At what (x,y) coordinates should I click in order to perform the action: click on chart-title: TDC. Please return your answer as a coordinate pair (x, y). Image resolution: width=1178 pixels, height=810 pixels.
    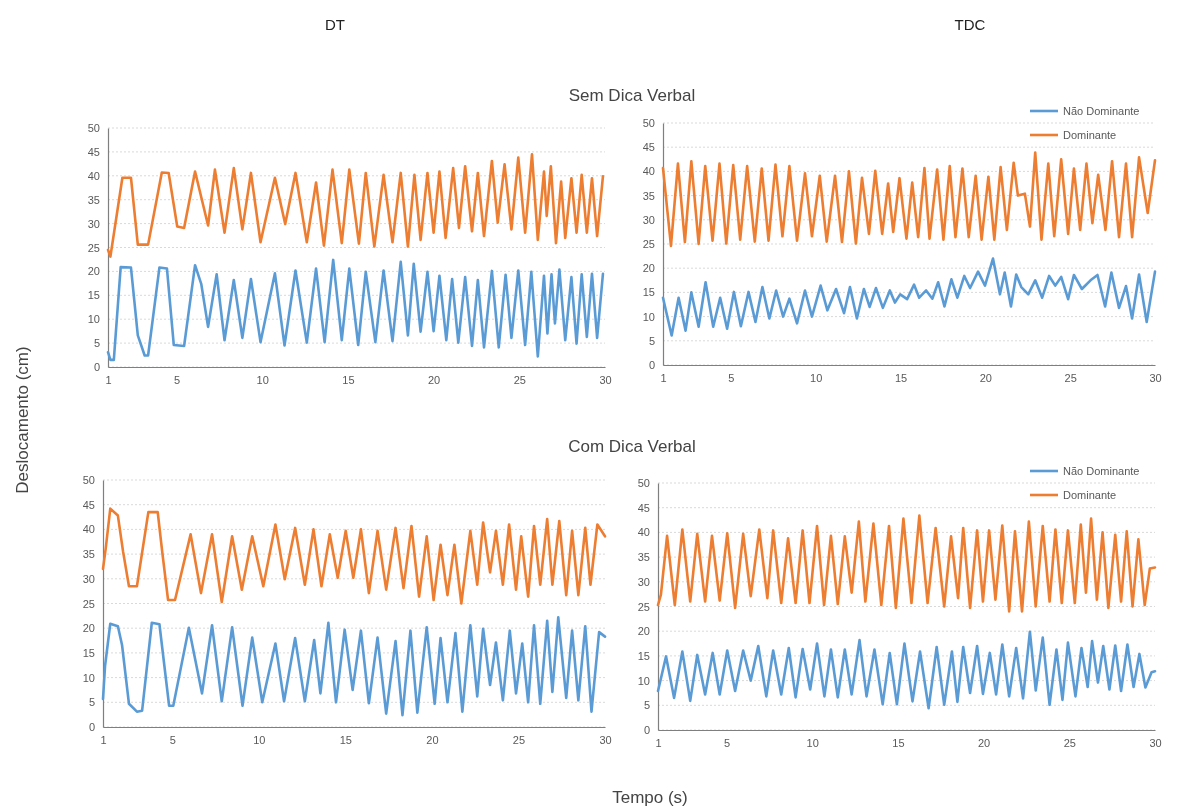
    Looking at the image, I should click on (970, 24).